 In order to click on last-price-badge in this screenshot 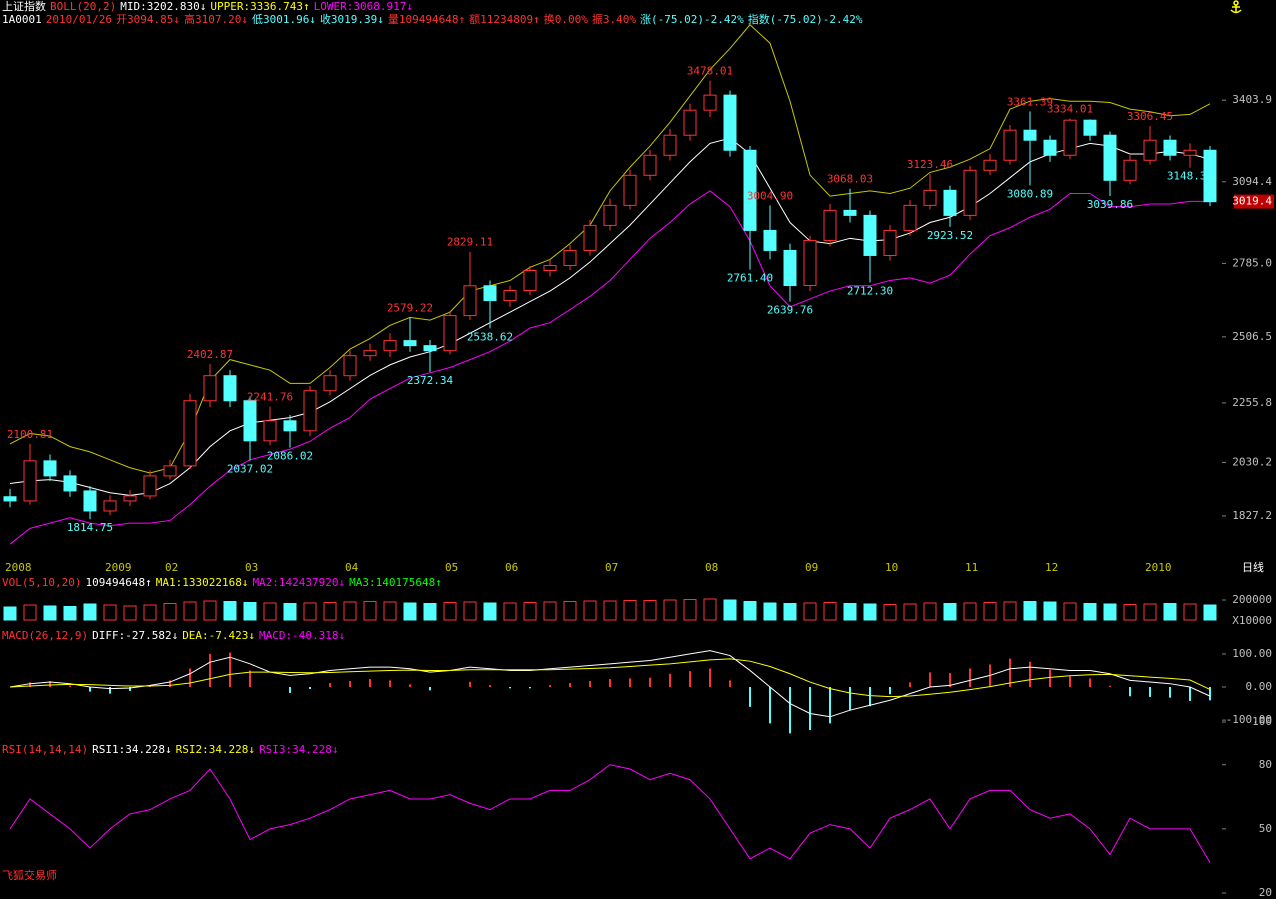, I will do `click(1254, 201)`.